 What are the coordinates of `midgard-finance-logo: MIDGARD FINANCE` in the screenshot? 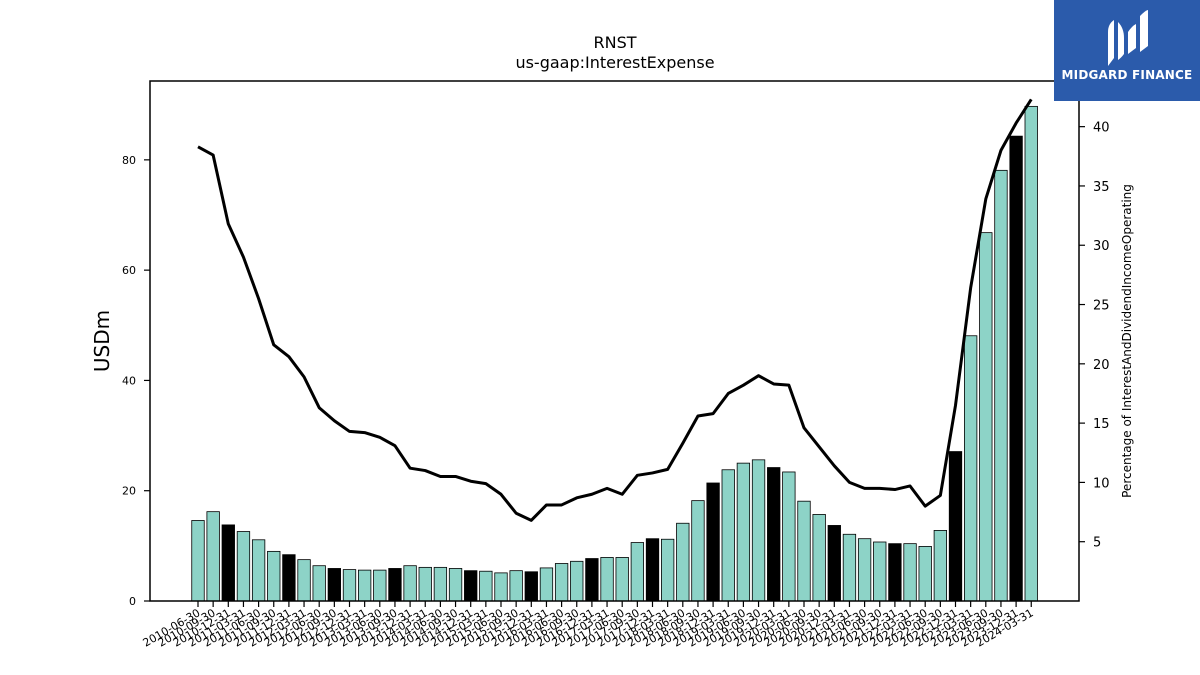 It's located at (1127, 50).